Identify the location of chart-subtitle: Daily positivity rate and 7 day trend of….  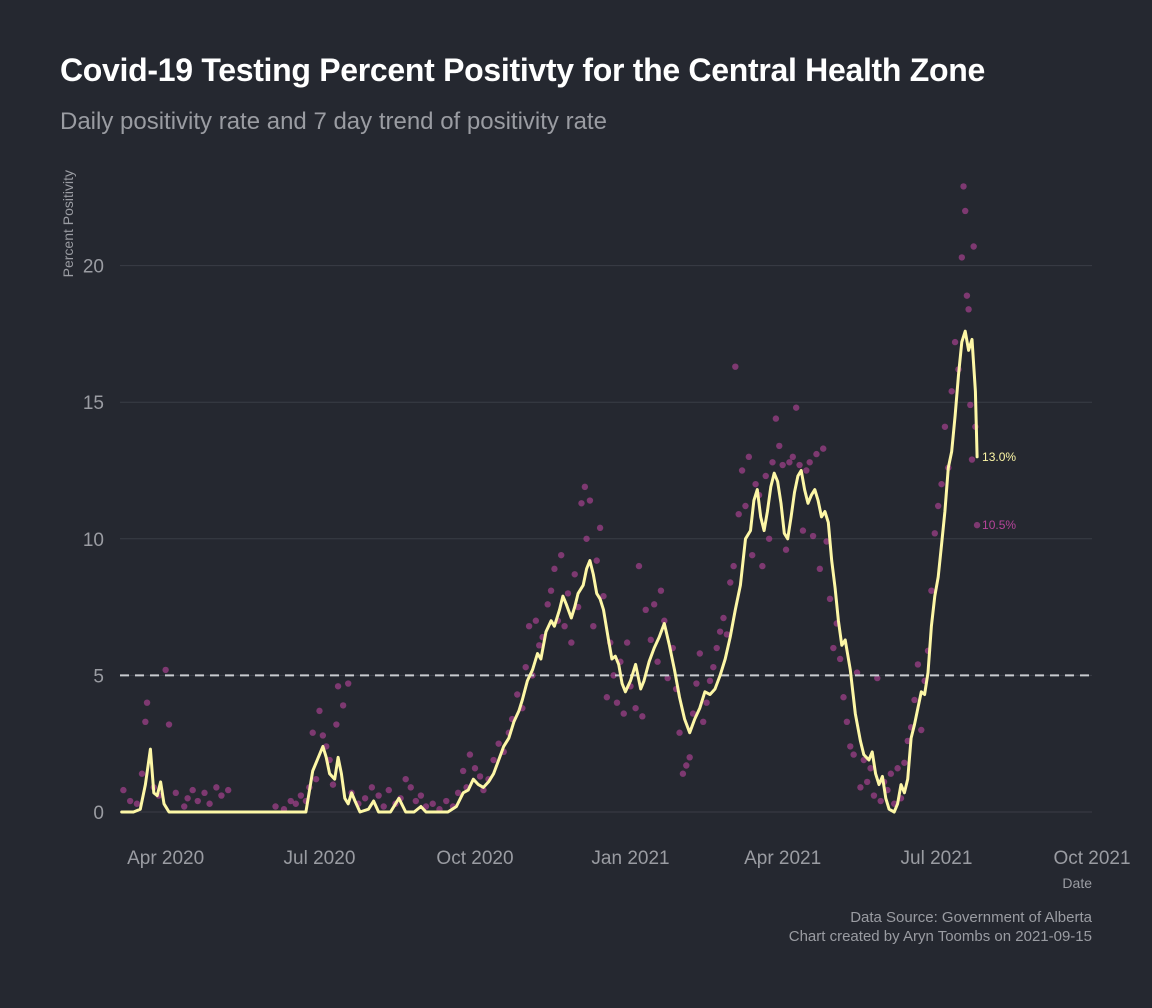
(333, 121).